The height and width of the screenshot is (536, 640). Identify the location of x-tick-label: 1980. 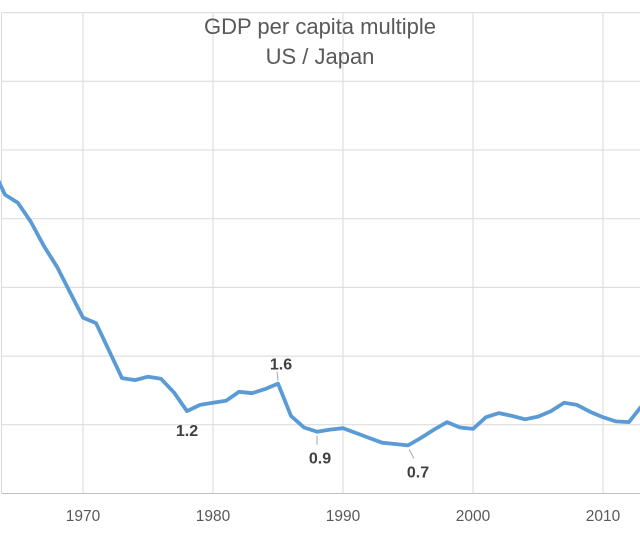
(213, 516).